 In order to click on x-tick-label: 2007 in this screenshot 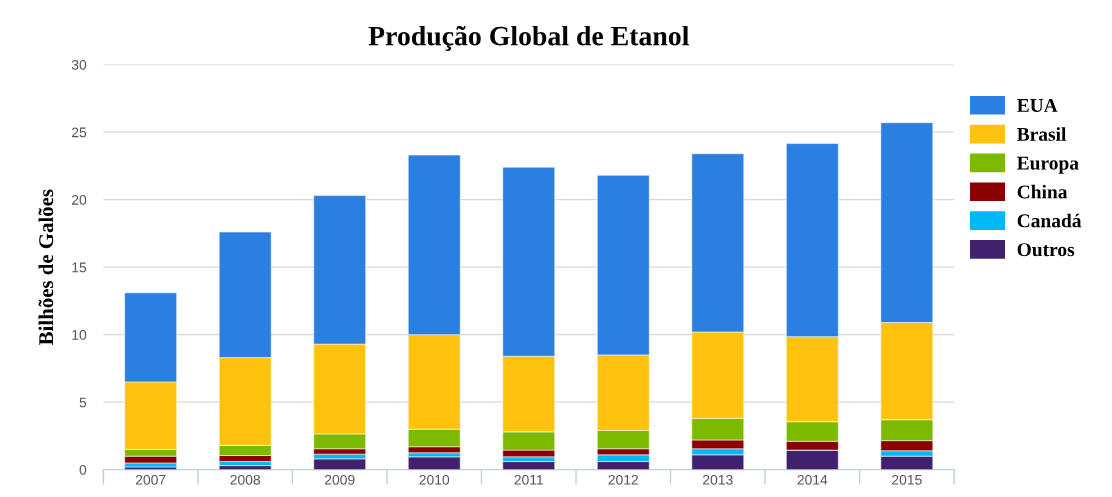, I will do `click(150, 479)`.